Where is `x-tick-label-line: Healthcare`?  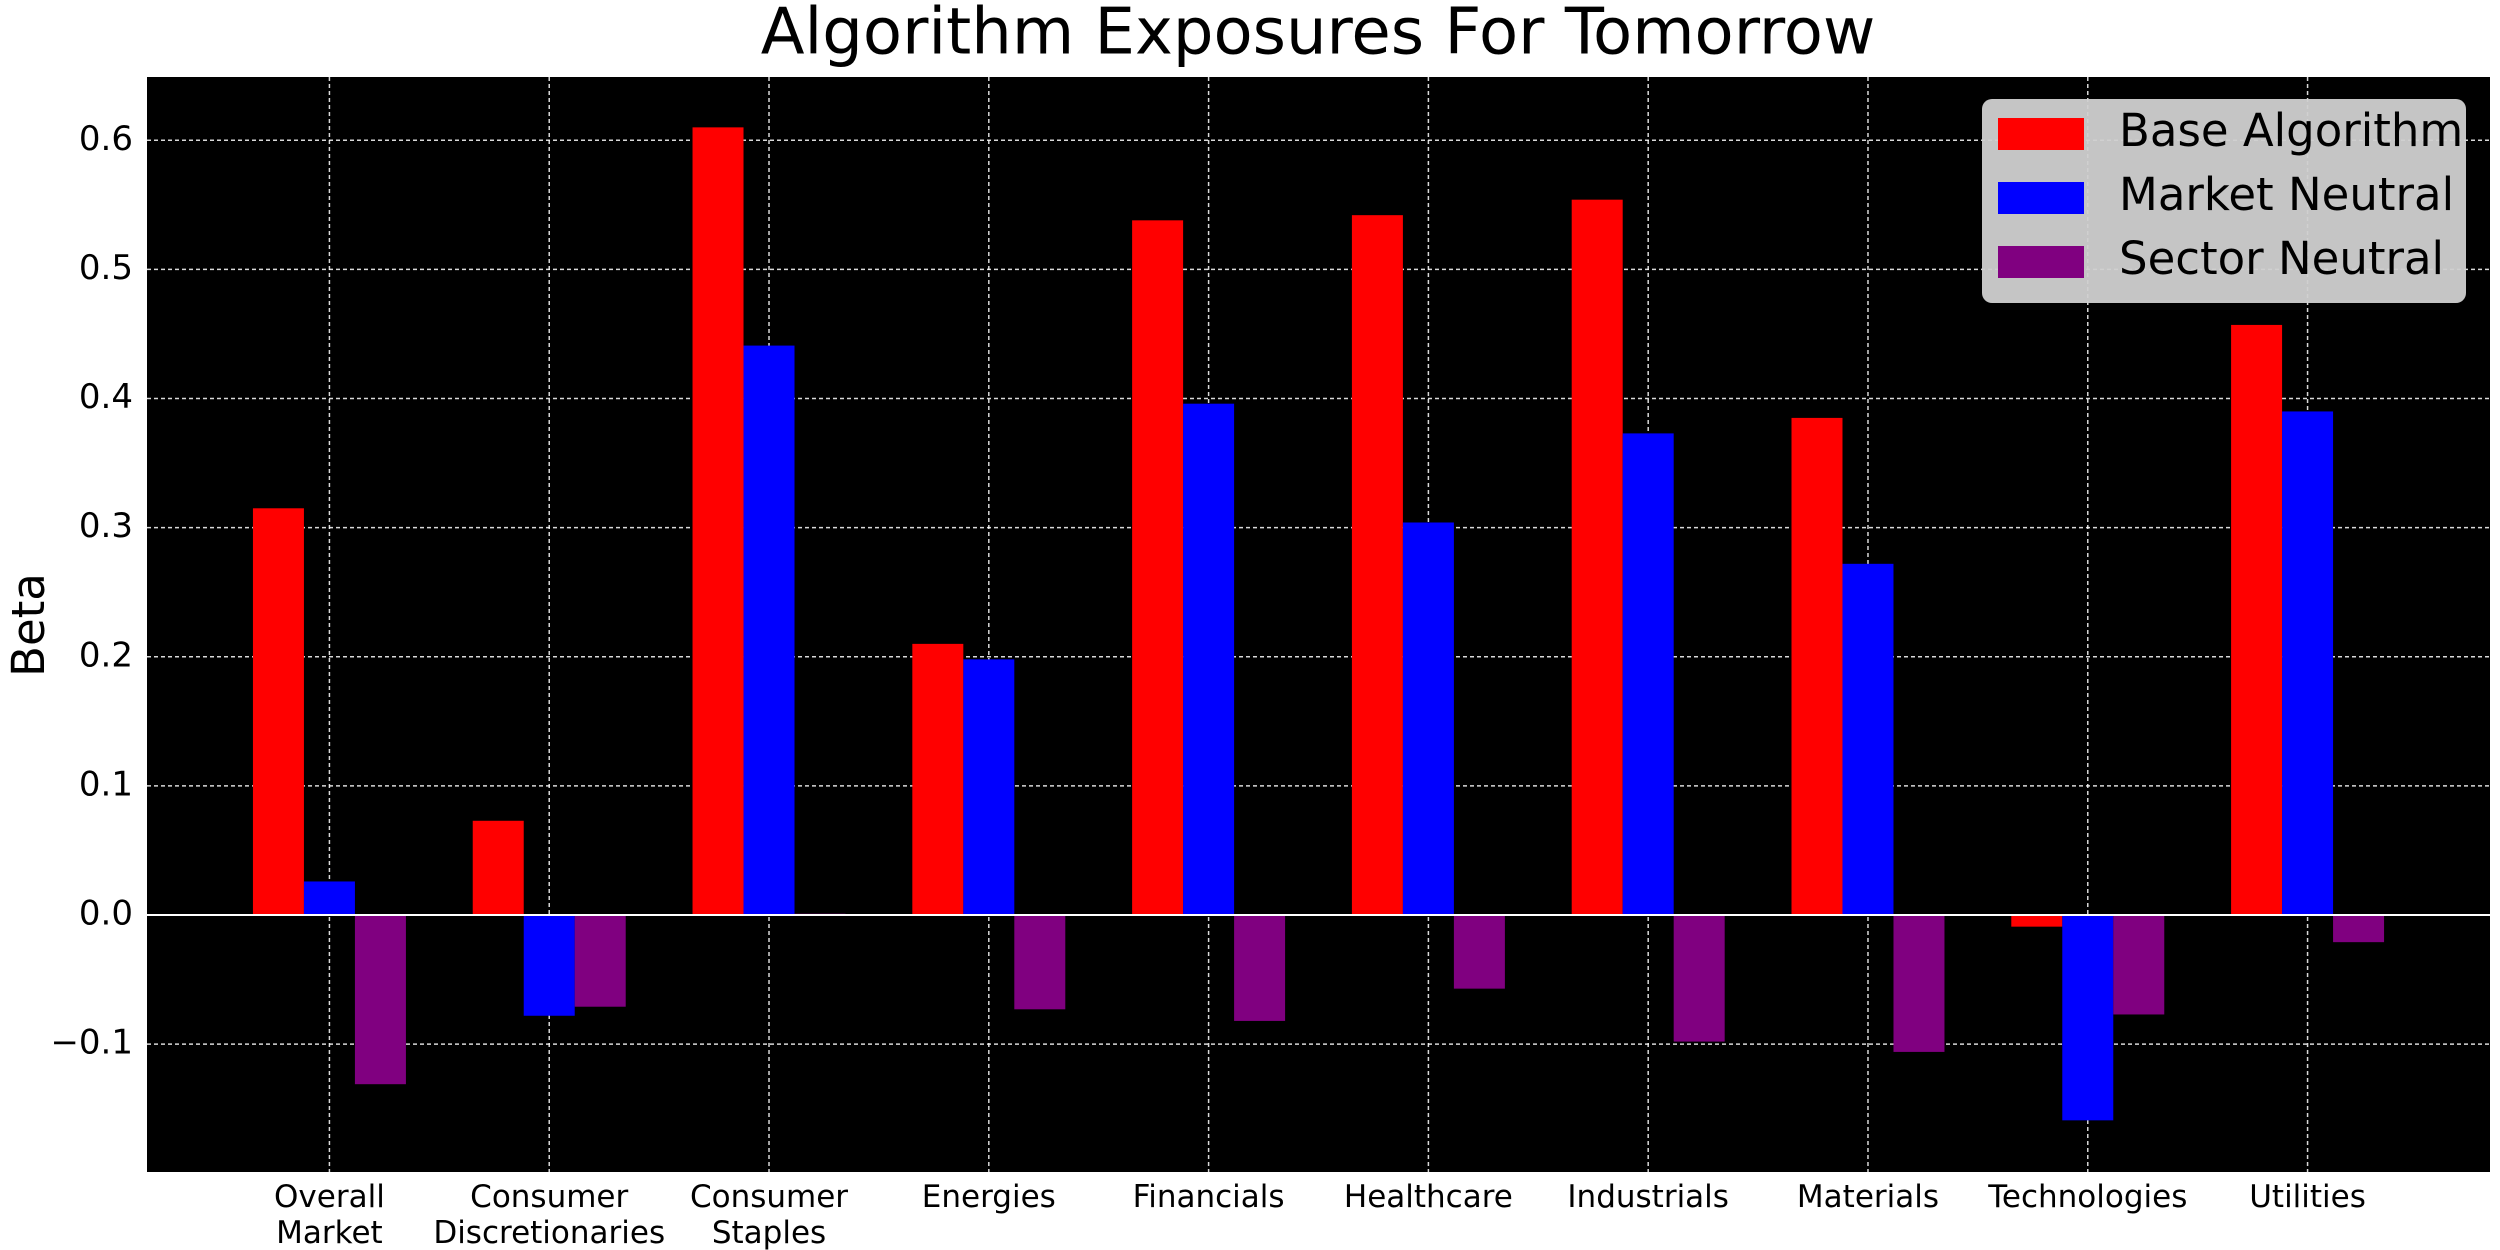
x-tick-label-line: Healthcare is located at coordinates (1428, 1197).